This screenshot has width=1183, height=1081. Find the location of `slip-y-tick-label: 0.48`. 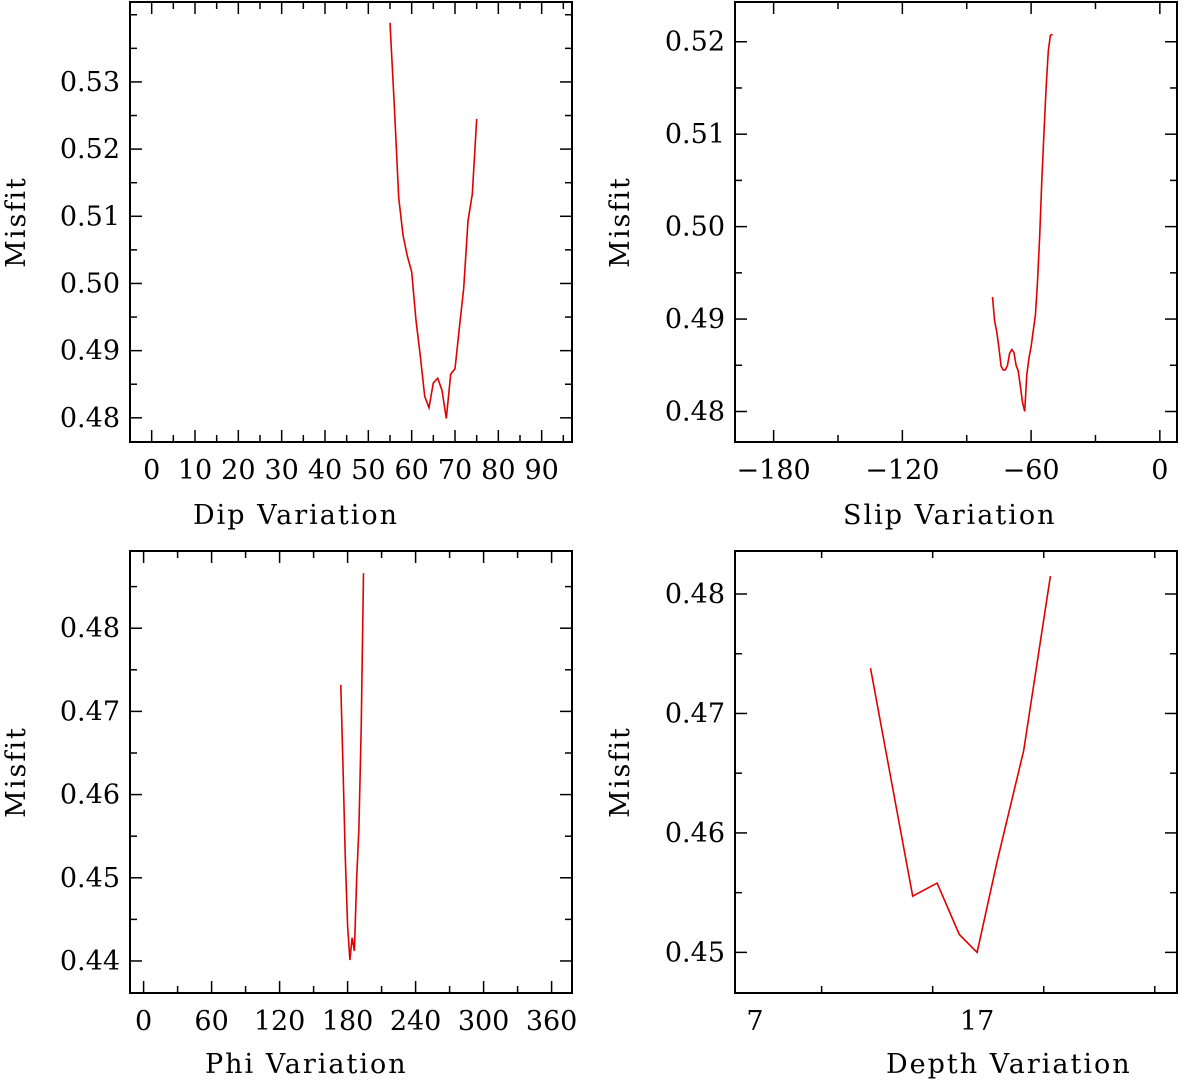

slip-y-tick-label: 0.48 is located at coordinates (695, 411).